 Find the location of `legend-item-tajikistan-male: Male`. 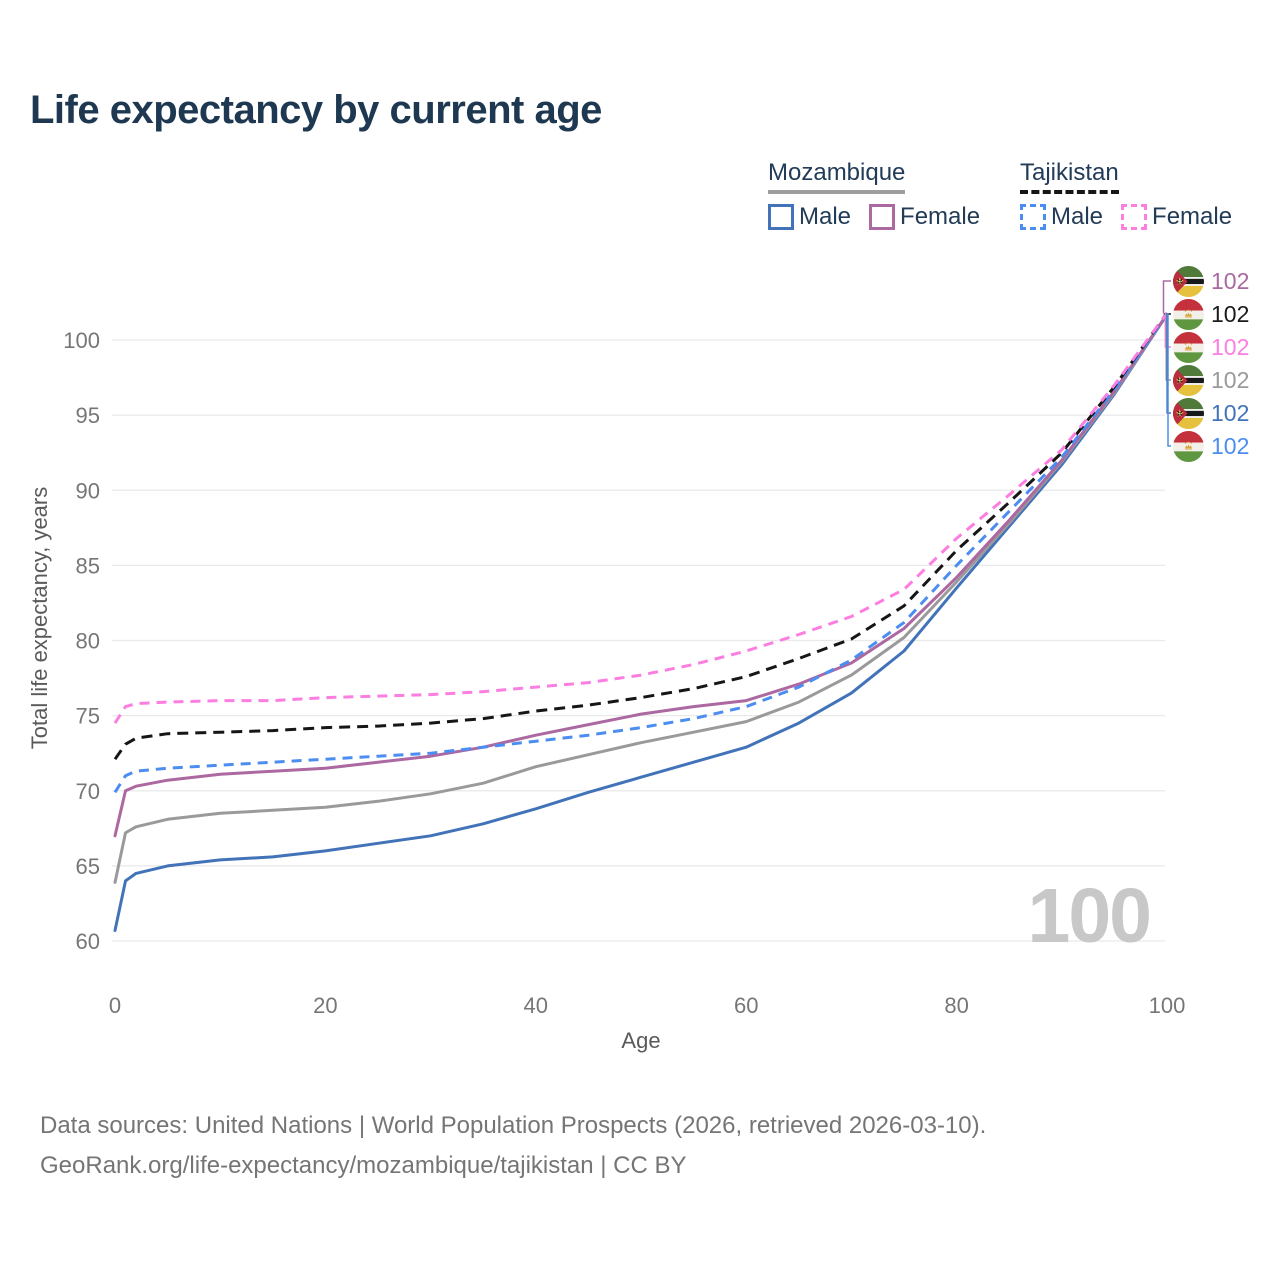

legend-item-tajikistan-male: Male is located at coordinates (1061, 217).